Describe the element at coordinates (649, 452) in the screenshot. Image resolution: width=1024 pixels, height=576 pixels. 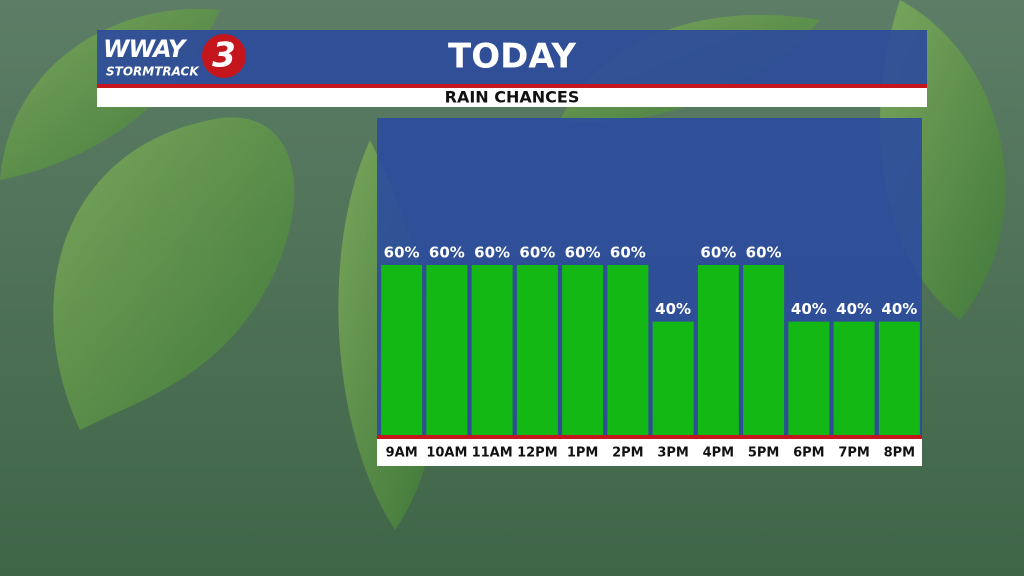
I see `category-strip` at that location.